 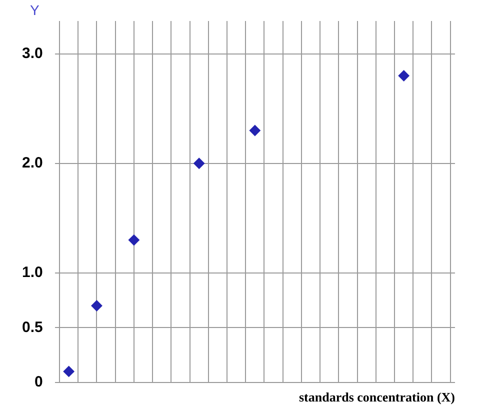 What do you see at coordinates (32, 327) in the screenshot?
I see `y-tick-label: 0.5` at bounding box center [32, 327].